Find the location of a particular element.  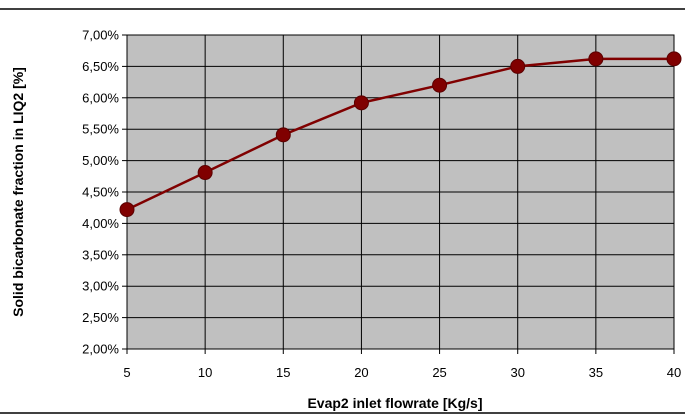

x-tick-label: 40 is located at coordinates (674, 372).